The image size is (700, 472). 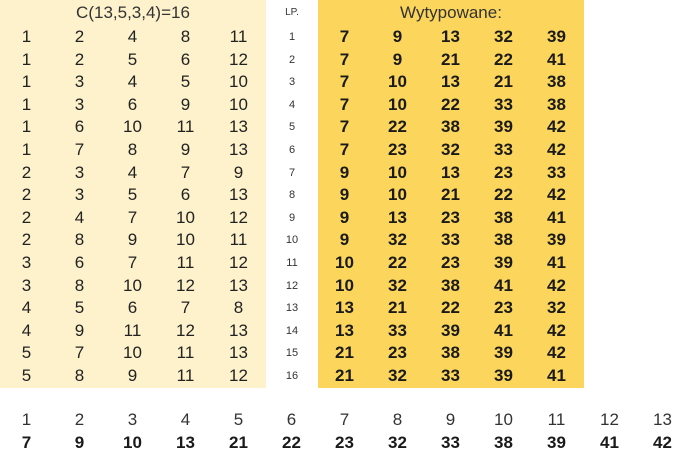 What do you see at coordinates (556, 262) in the screenshot?
I see `picked-cell: 41` at bounding box center [556, 262].